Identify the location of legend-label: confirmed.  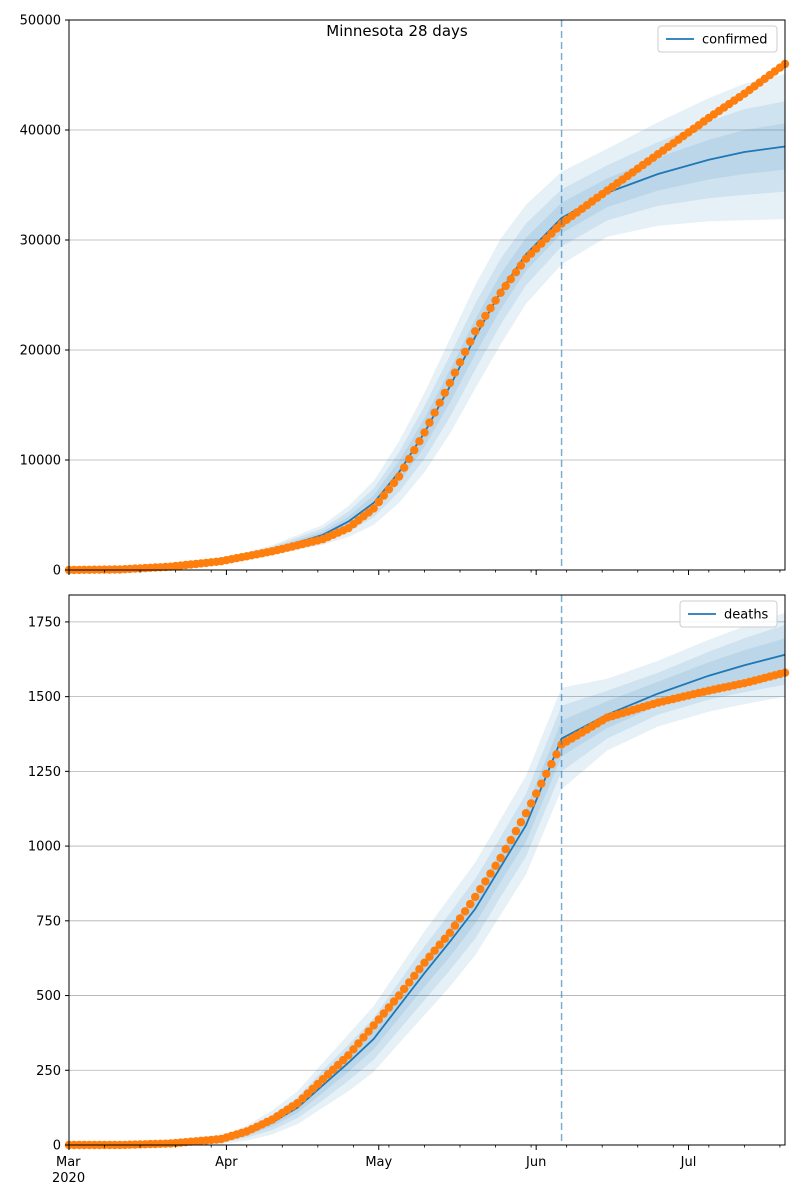
(735, 40).